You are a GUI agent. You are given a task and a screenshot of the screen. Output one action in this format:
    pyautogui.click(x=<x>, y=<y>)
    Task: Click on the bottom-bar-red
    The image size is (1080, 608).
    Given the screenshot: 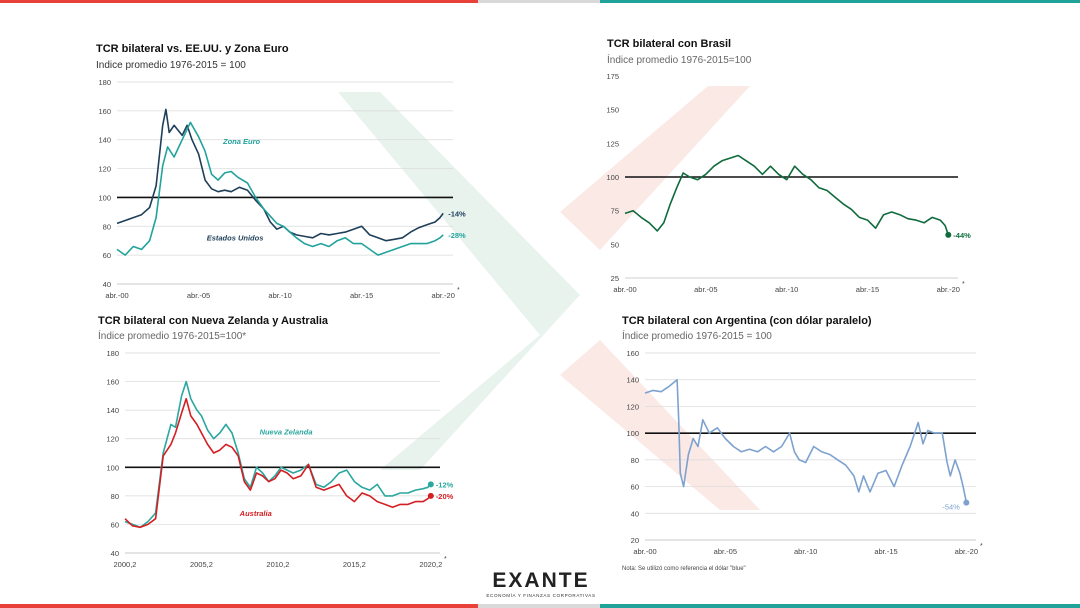 What is the action you would take?
    pyautogui.click(x=239, y=606)
    